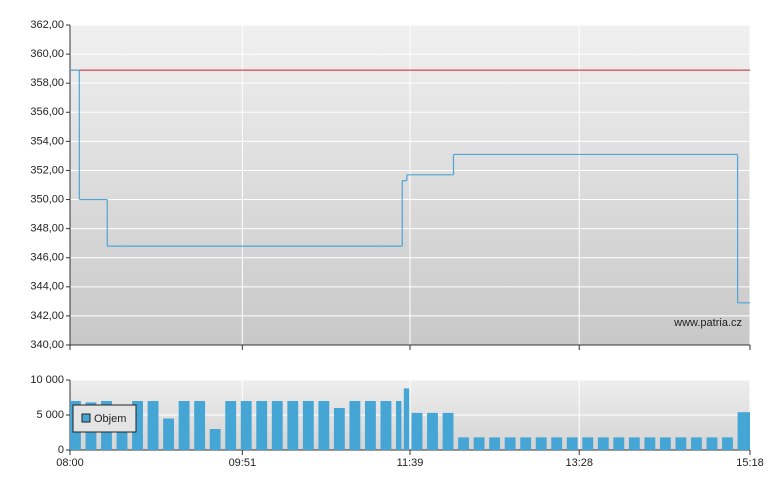  I want to click on y-tick-label: 348,00, so click(47, 229).